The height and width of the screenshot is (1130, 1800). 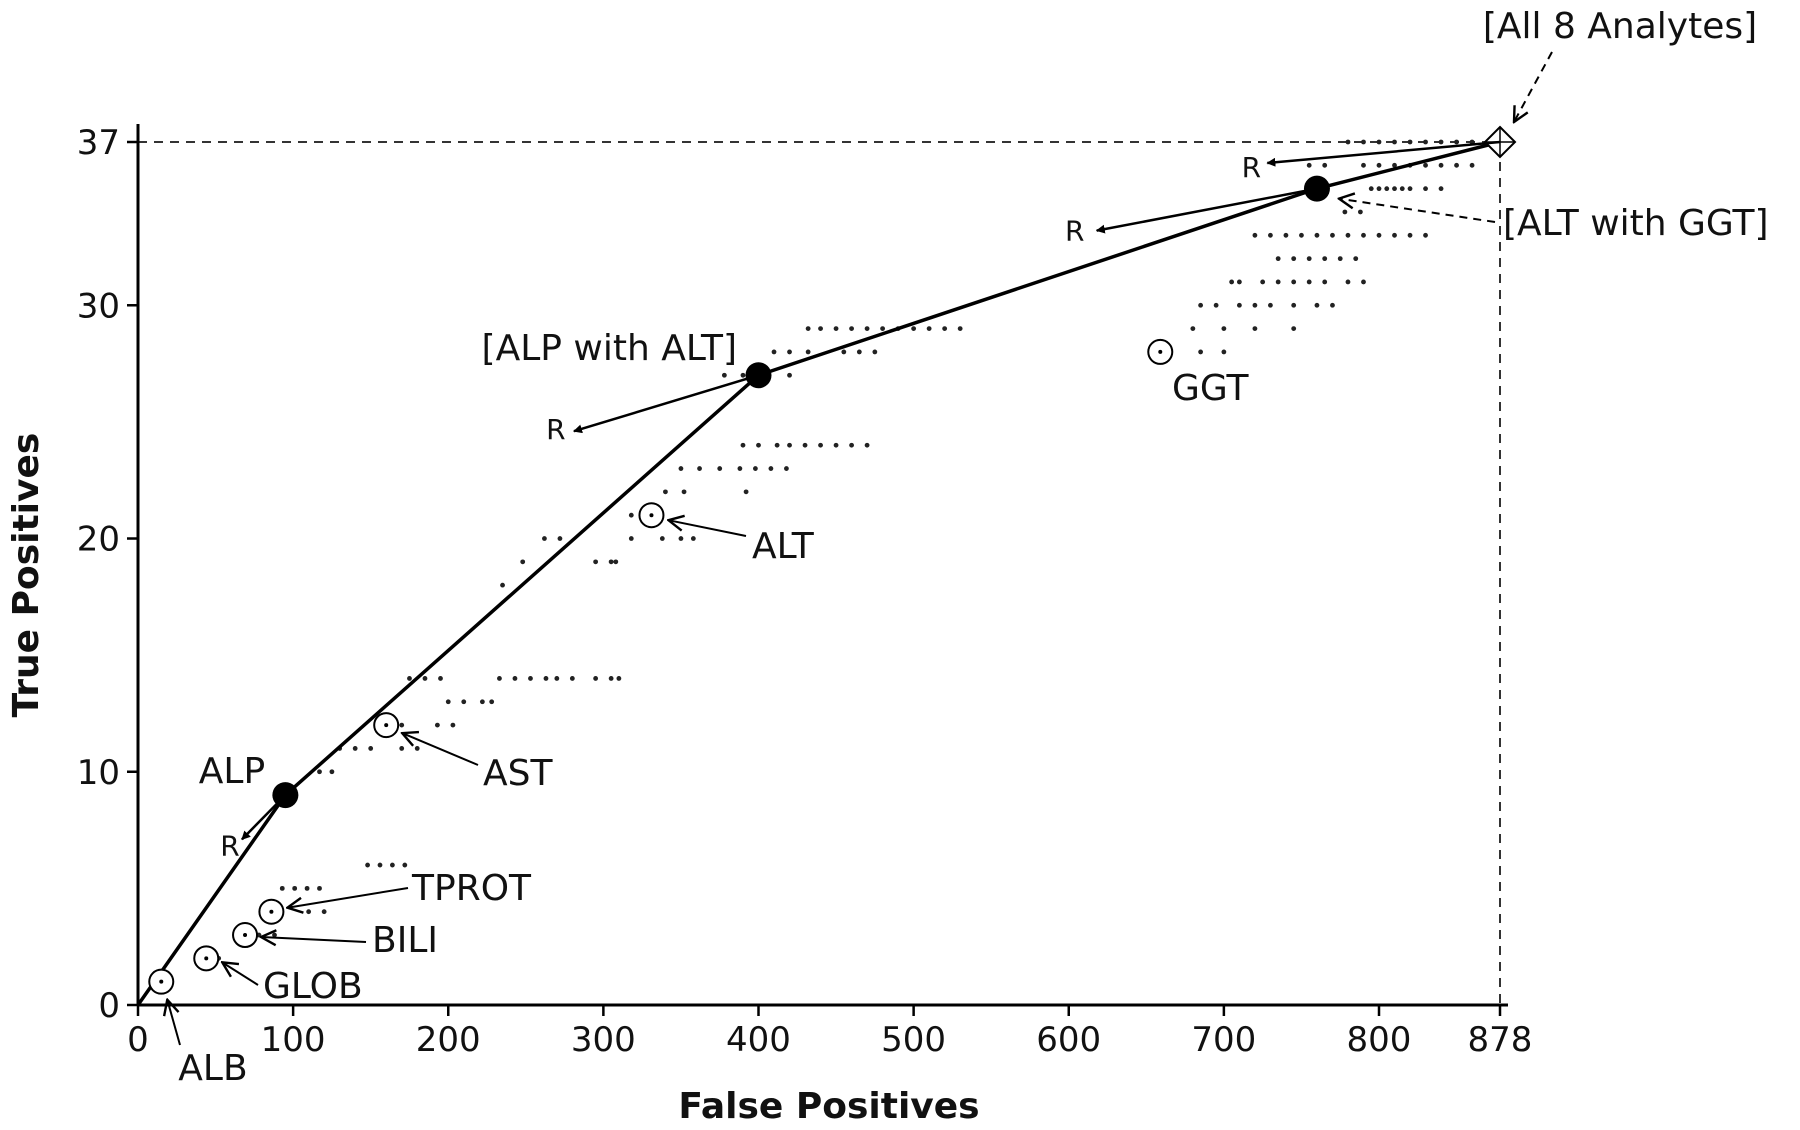 What do you see at coordinates (26, 575) in the screenshot?
I see `y-axis-title: True Positives` at bounding box center [26, 575].